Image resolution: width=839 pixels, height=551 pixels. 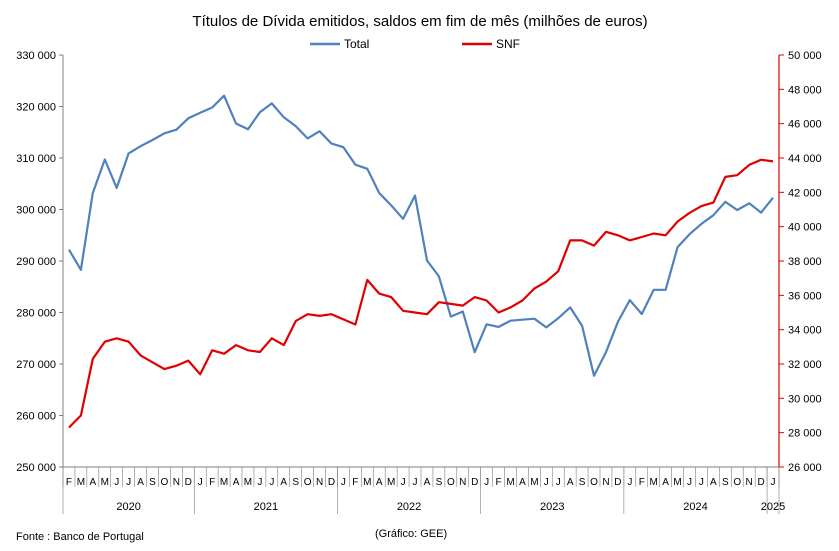 I want to click on legend-label-total: Total, so click(x=356, y=44).